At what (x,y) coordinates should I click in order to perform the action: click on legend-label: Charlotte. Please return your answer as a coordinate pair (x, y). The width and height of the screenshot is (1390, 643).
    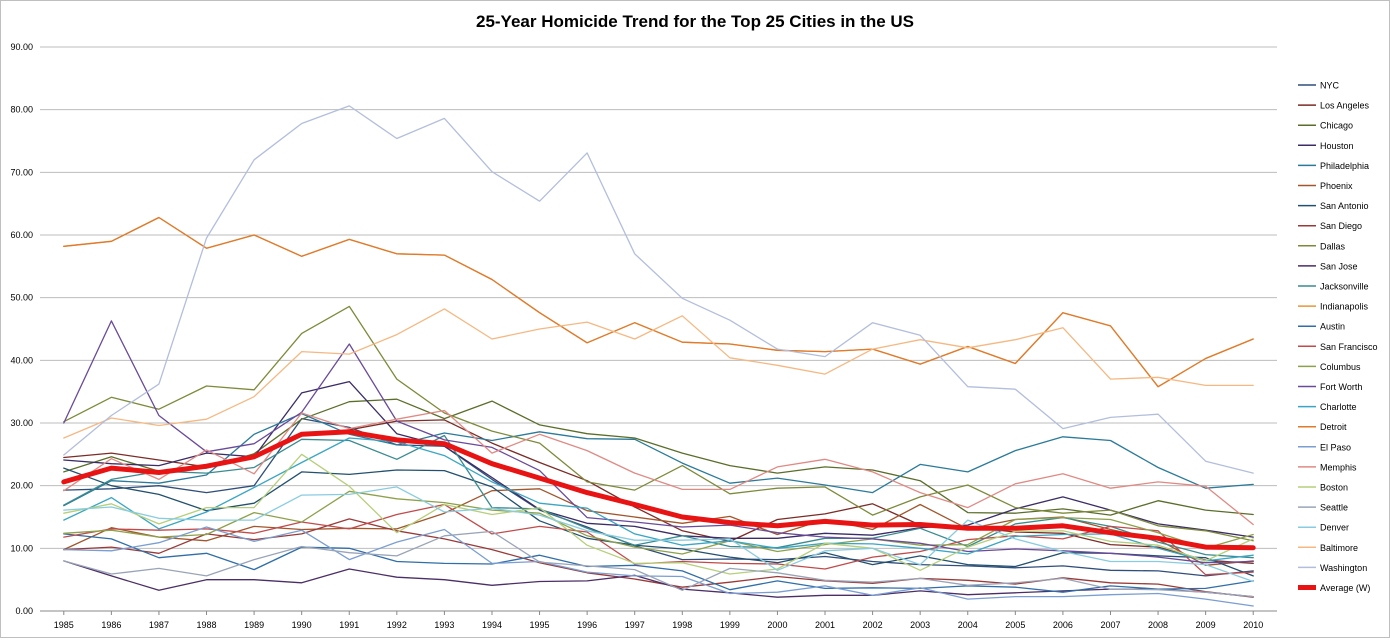
    Looking at the image, I should click on (1338, 407).